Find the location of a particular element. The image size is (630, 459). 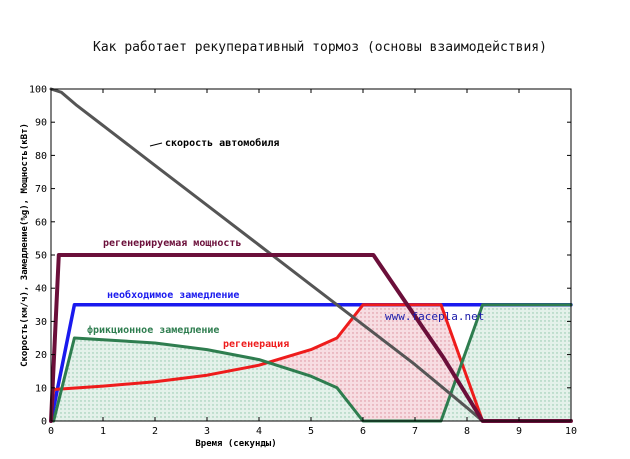

y-tick-label: 0 is located at coordinates (44, 422).